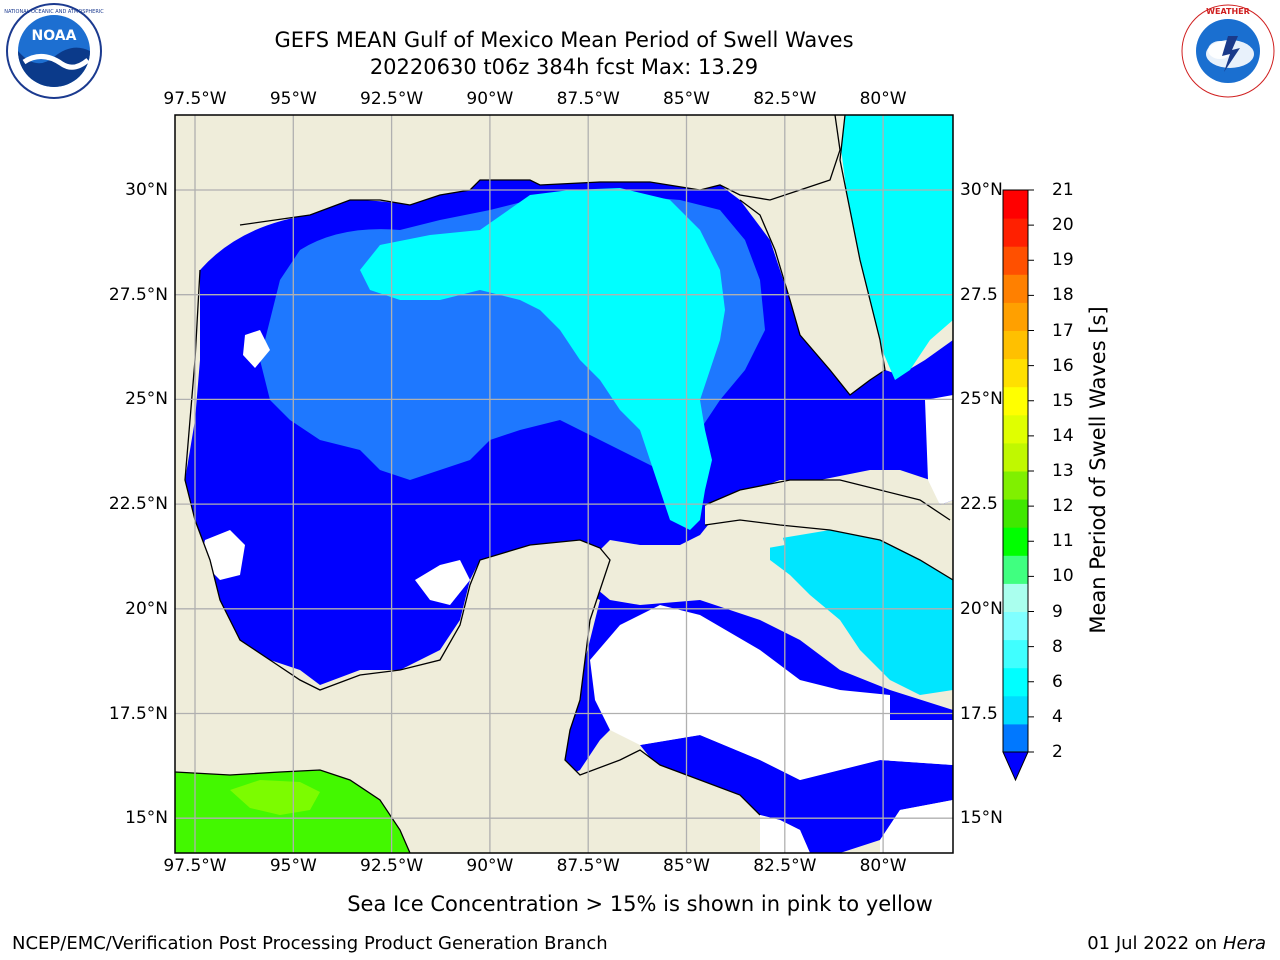  I want to click on colorbar-tick-label: 10, so click(1063, 576).